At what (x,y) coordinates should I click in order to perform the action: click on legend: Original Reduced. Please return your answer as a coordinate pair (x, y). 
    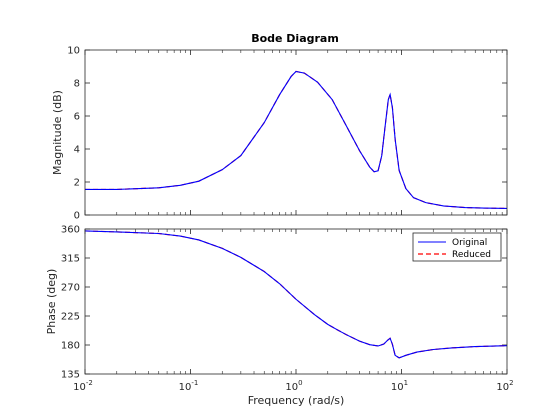
    Looking at the image, I should click on (457, 247).